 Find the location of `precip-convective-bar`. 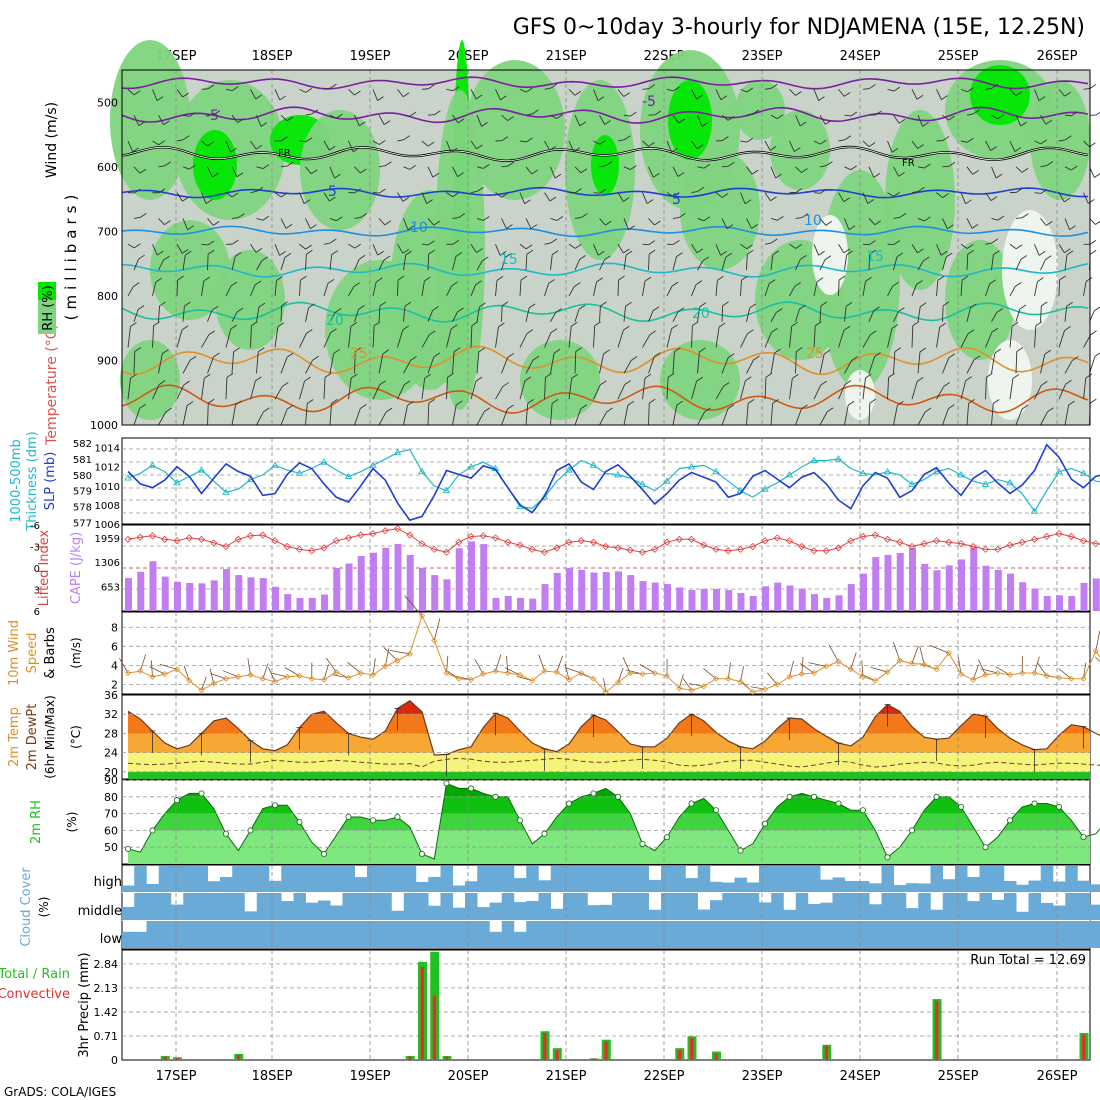

precip-convective-bar is located at coordinates (937, 1030).